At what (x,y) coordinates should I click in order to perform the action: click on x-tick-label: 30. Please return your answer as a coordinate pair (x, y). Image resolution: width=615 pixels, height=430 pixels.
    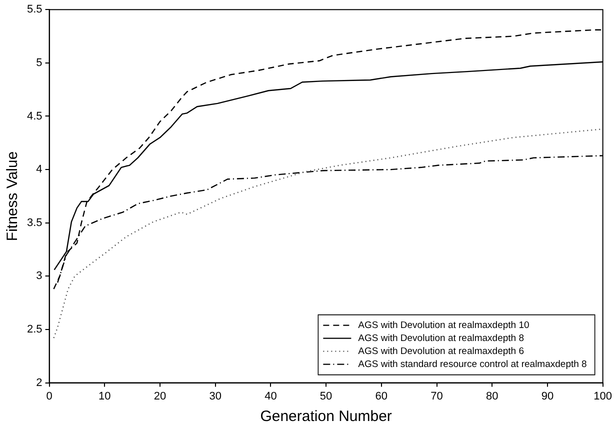
    Looking at the image, I should click on (215, 396).